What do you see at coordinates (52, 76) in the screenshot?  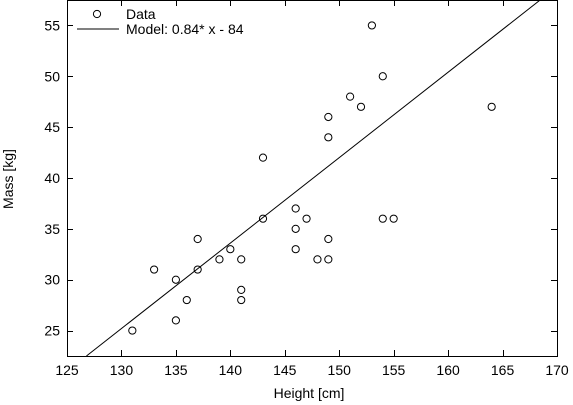 I see `y-tick-label: 50` at bounding box center [52, 76].